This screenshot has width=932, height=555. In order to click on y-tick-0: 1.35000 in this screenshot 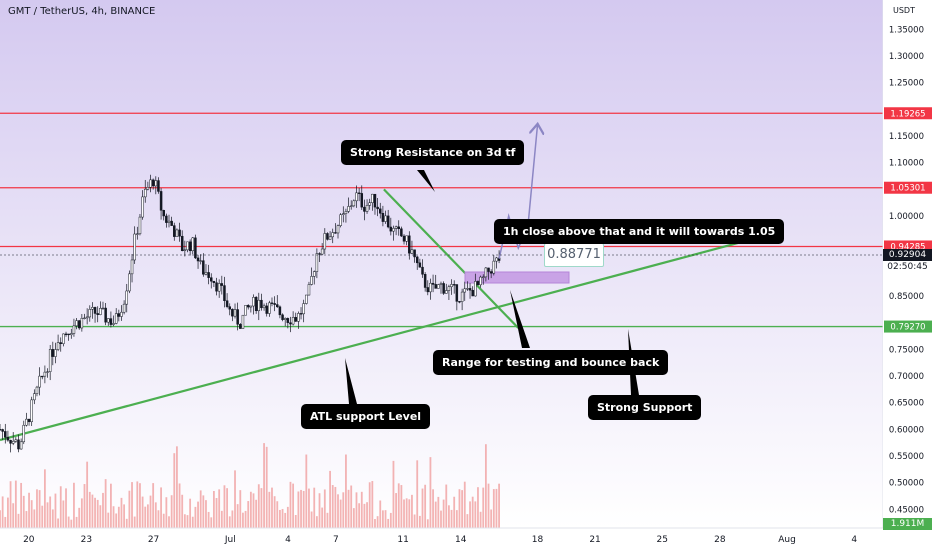, I will do `click(906, 30)`.